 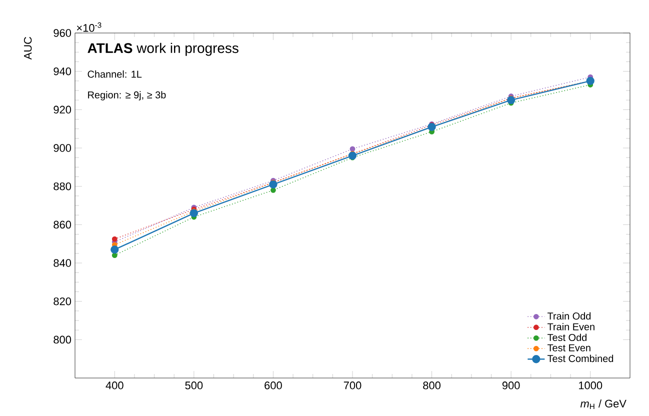 I want to click on x-tick-label: 700, so click(x=353, y=386).